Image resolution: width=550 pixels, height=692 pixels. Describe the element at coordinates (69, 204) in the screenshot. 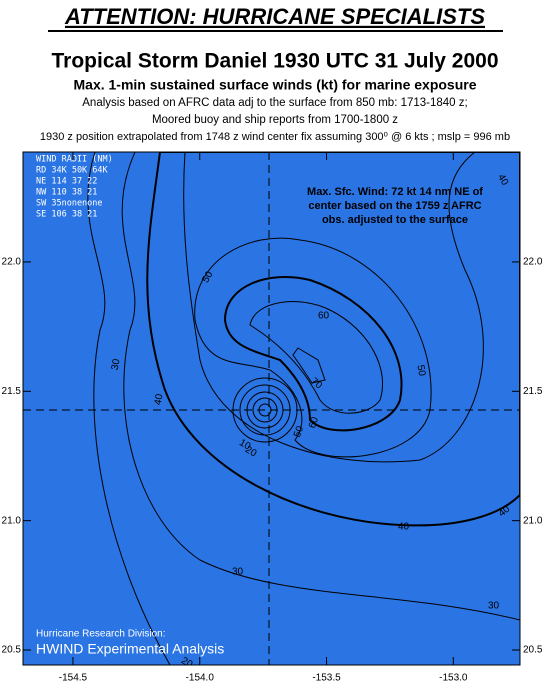

I see `radii-line: SW 35nonenone` at that location.